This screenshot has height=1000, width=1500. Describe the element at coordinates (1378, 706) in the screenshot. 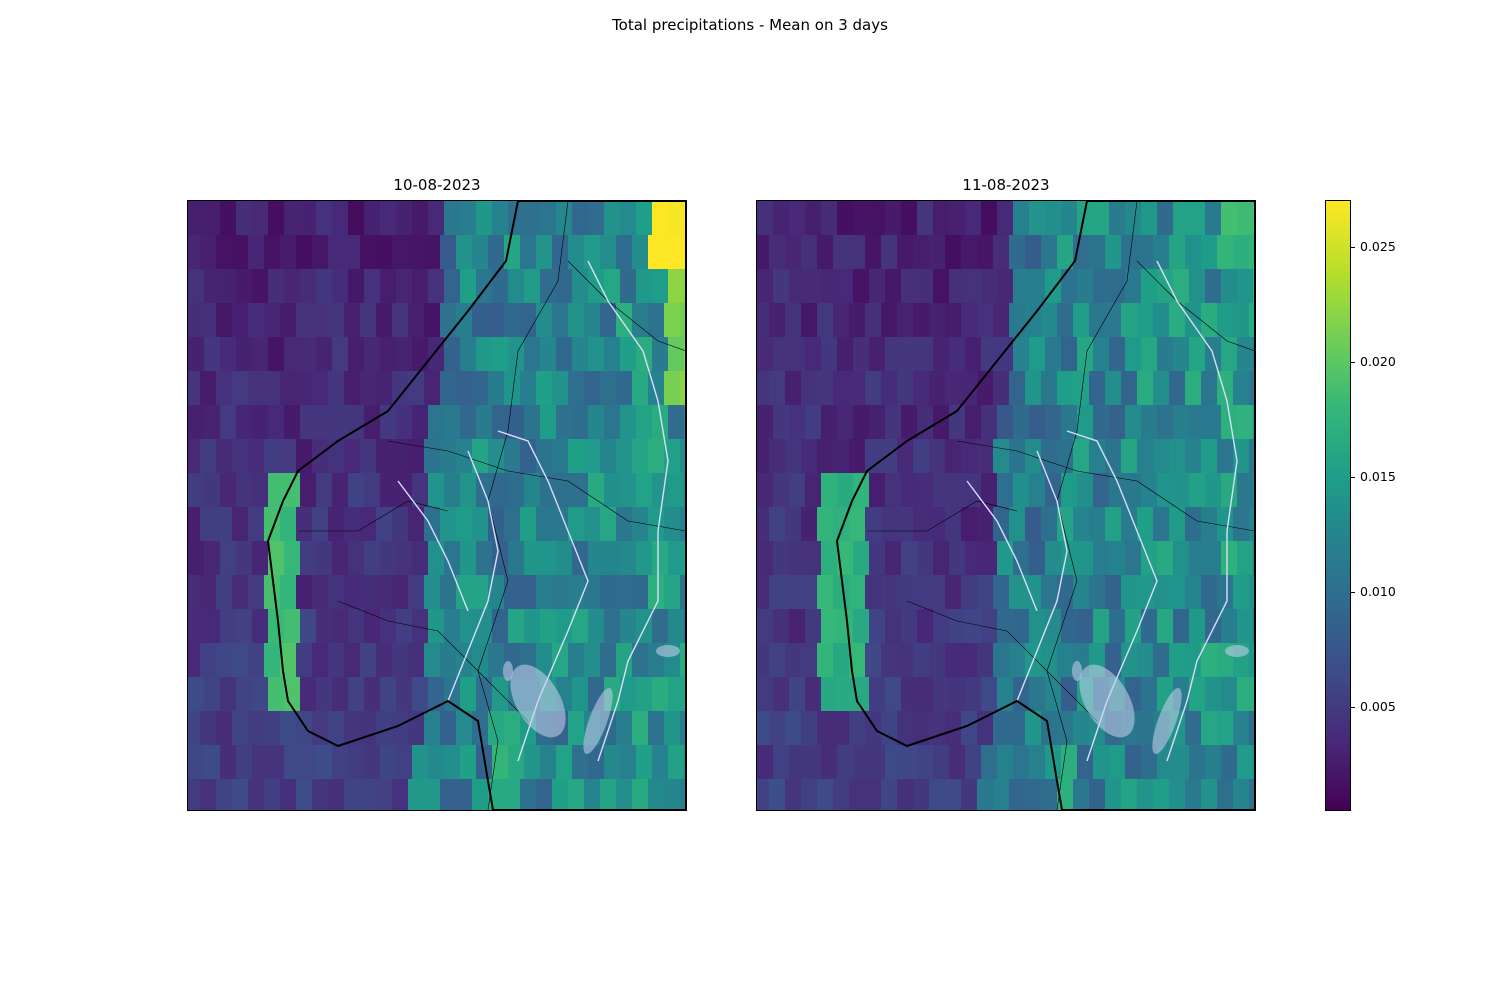

I see `colorbar-tick-label: 0.005` at that location.